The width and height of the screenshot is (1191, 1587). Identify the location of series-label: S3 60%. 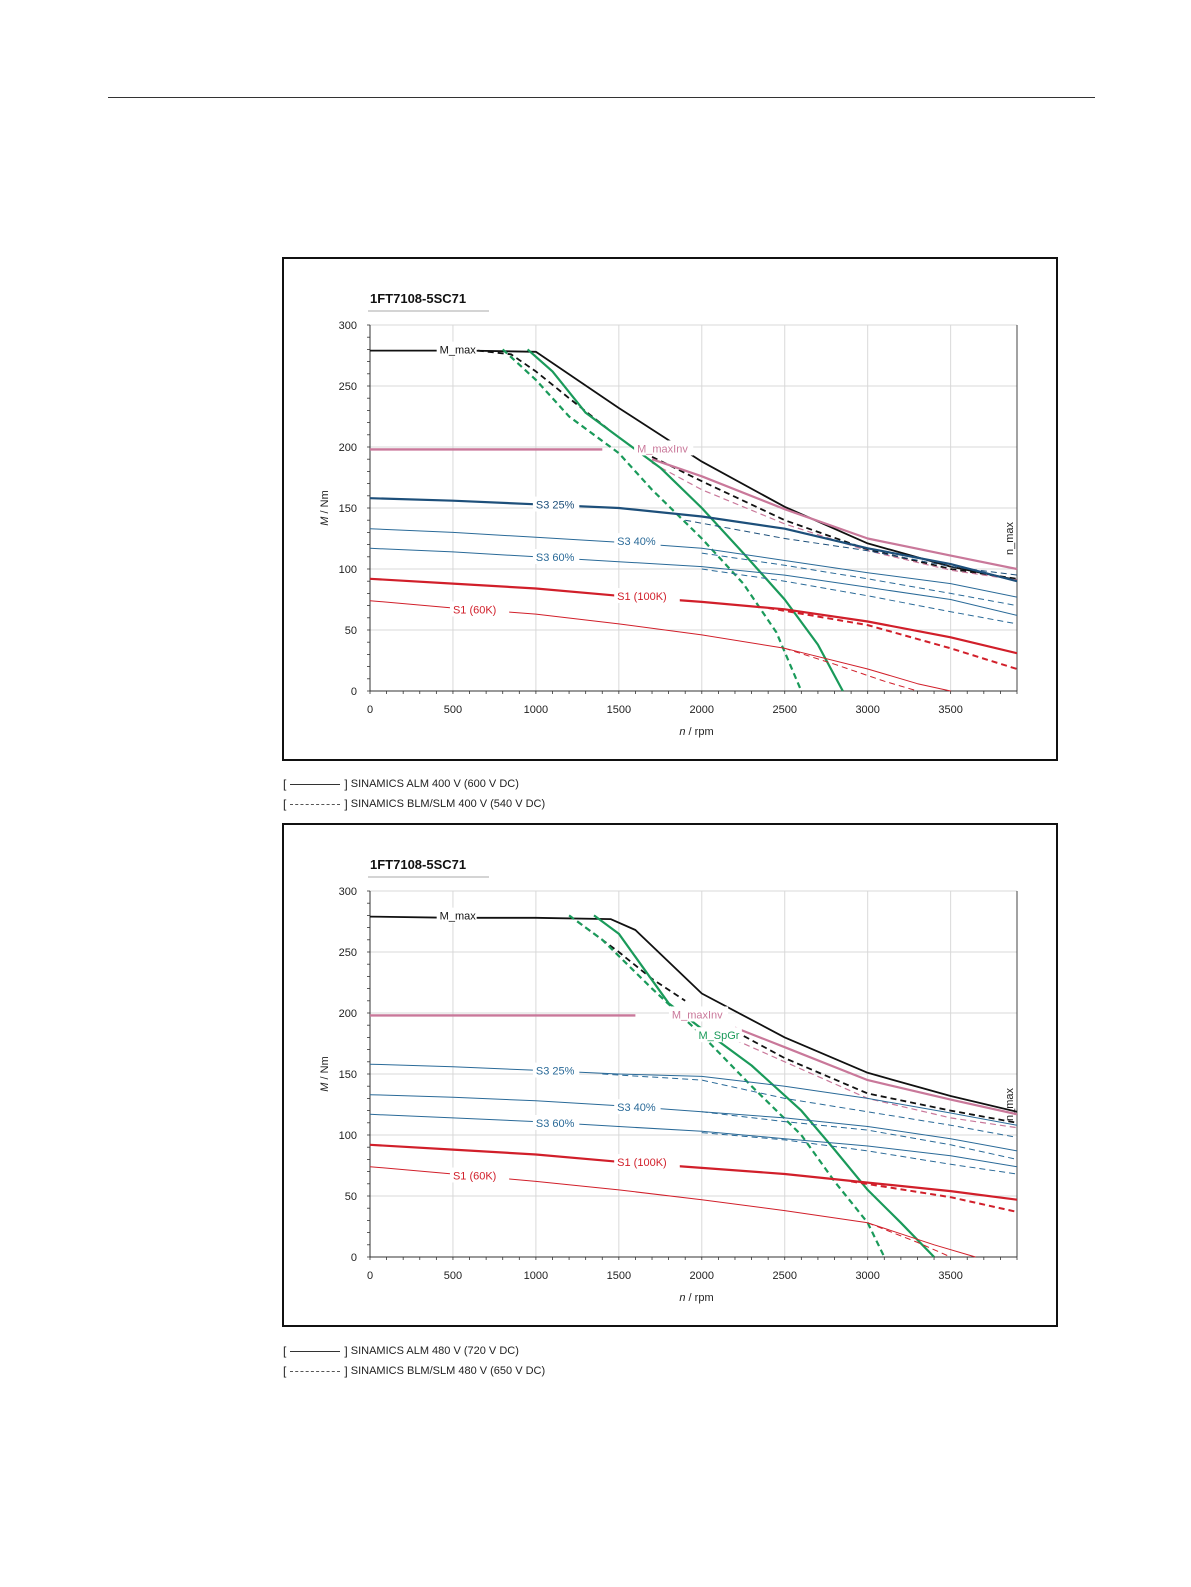
(555, 558).